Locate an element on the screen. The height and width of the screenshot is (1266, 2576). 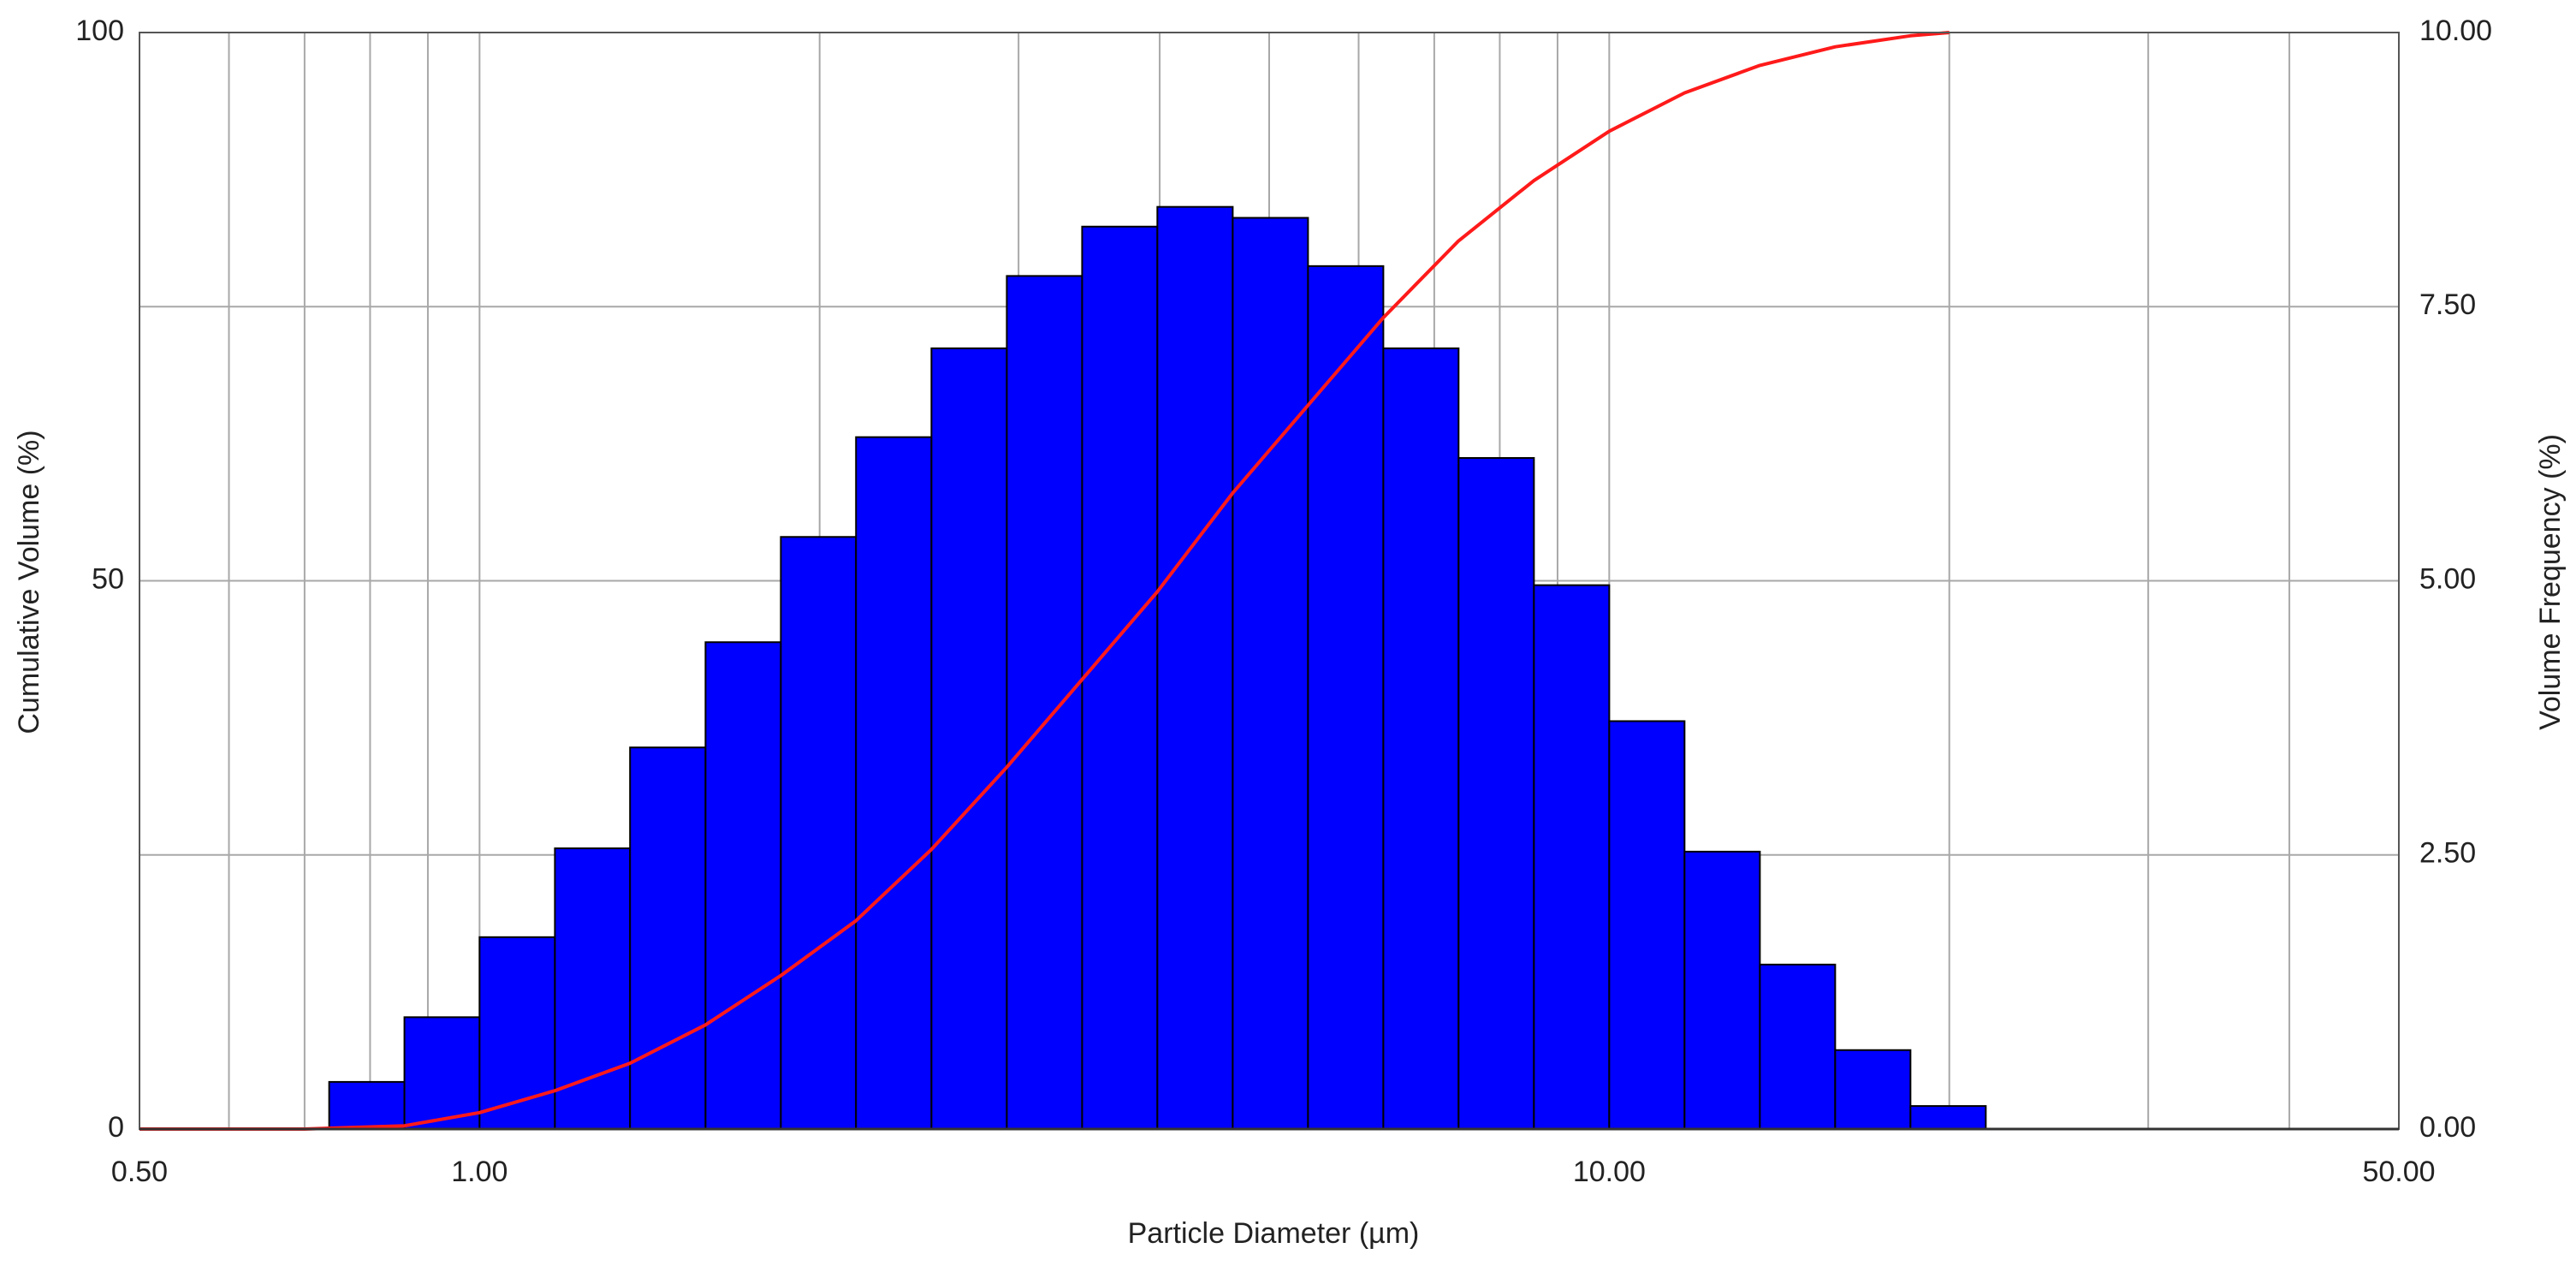
y-tick-label: 0 is located at coordinates (116, 1127).